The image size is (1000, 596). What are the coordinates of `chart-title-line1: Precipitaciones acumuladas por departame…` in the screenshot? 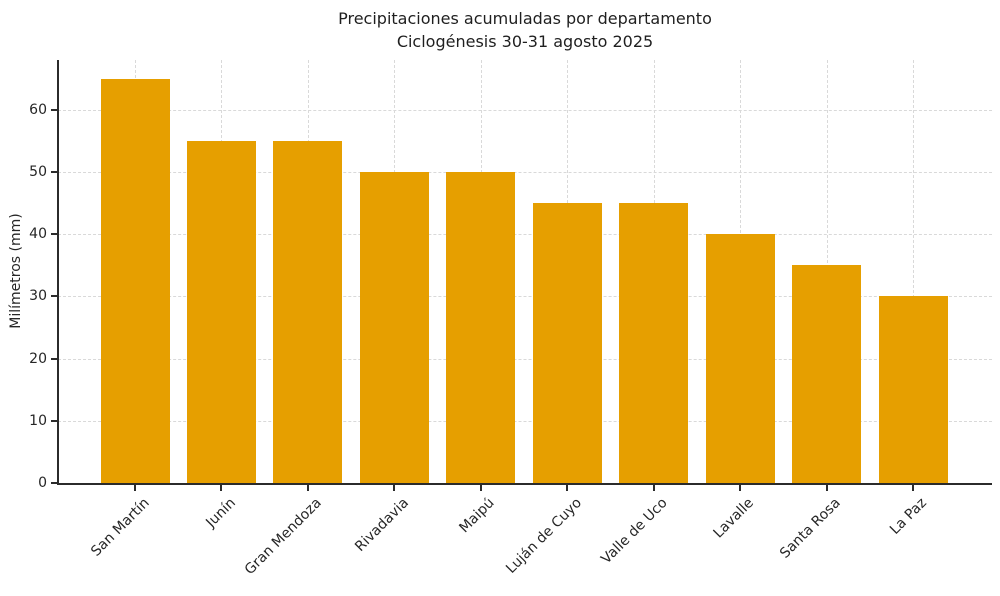 It's located at (525, 18).